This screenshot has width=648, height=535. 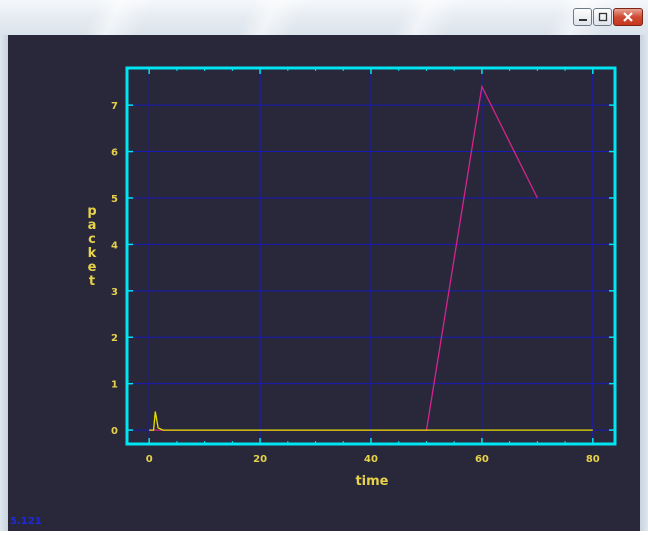 I want to click on y-tick-label: 2, so click(x=114, y=338).